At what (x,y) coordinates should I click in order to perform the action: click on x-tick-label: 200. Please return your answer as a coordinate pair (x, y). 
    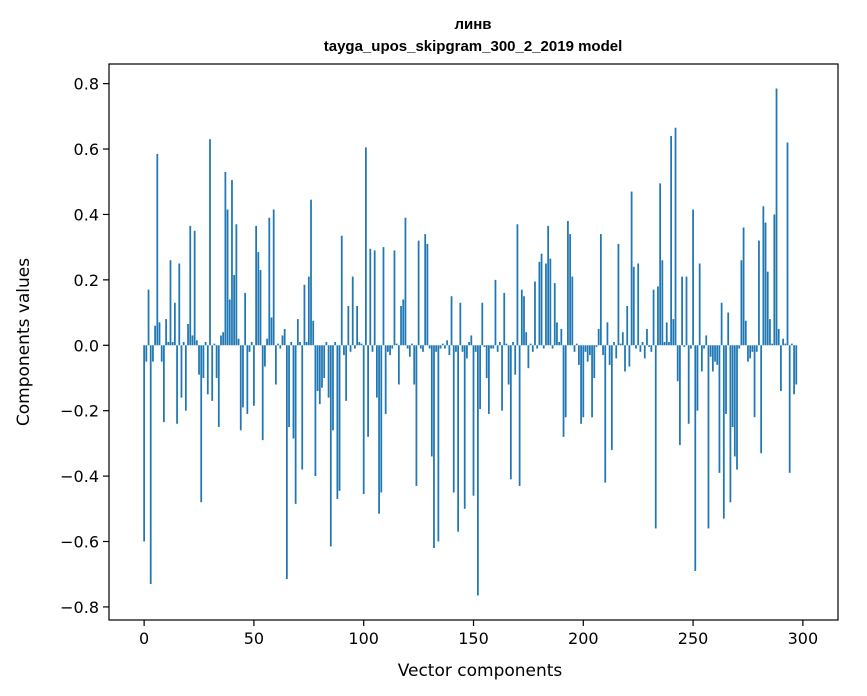
    Looking at the image, I should click on (583, 638).